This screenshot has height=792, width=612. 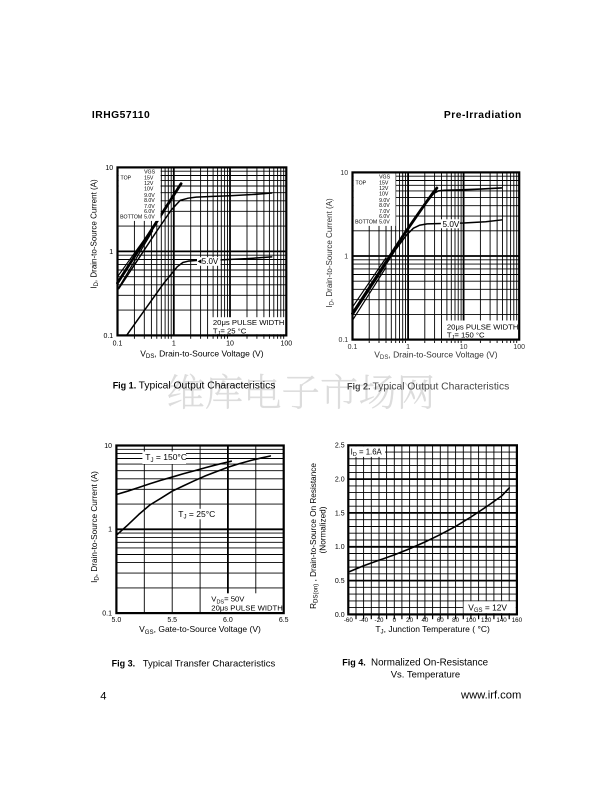 I want to click on svg-text: 0, so click(x=395, y=620).